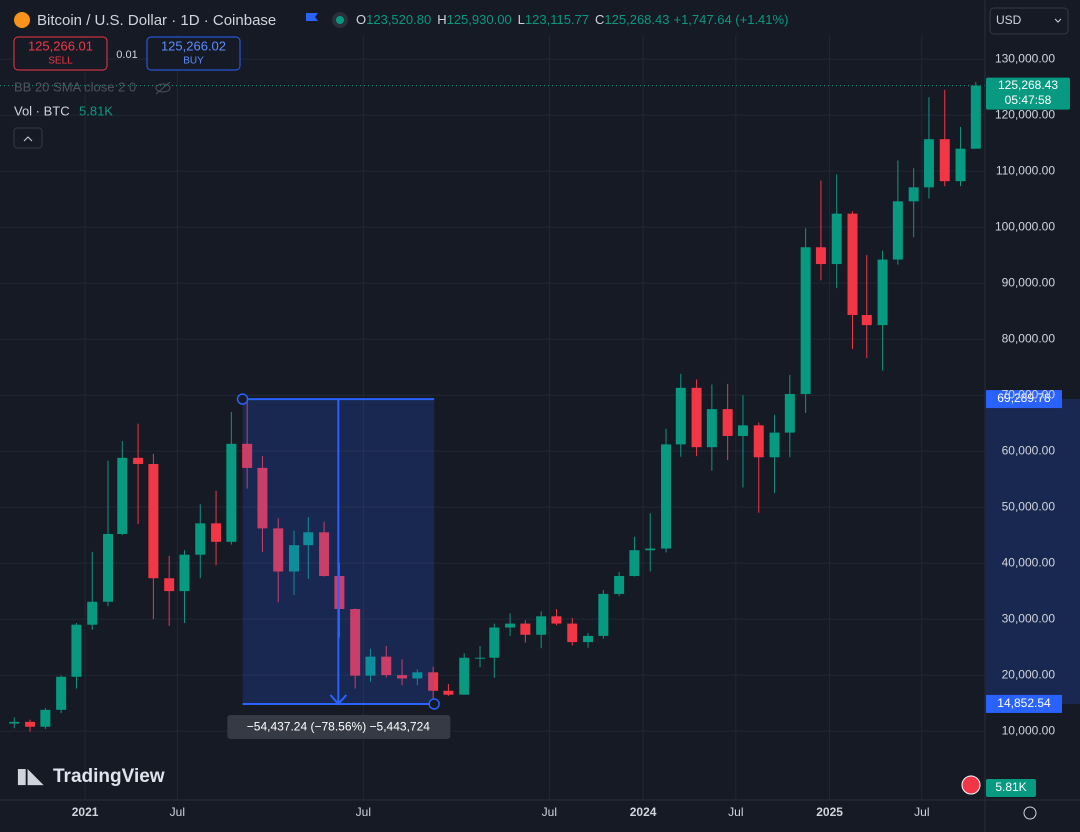  Describe the element at coordinates (599, 19) in the screenshot. I see `ohlc-key: C` at that location.